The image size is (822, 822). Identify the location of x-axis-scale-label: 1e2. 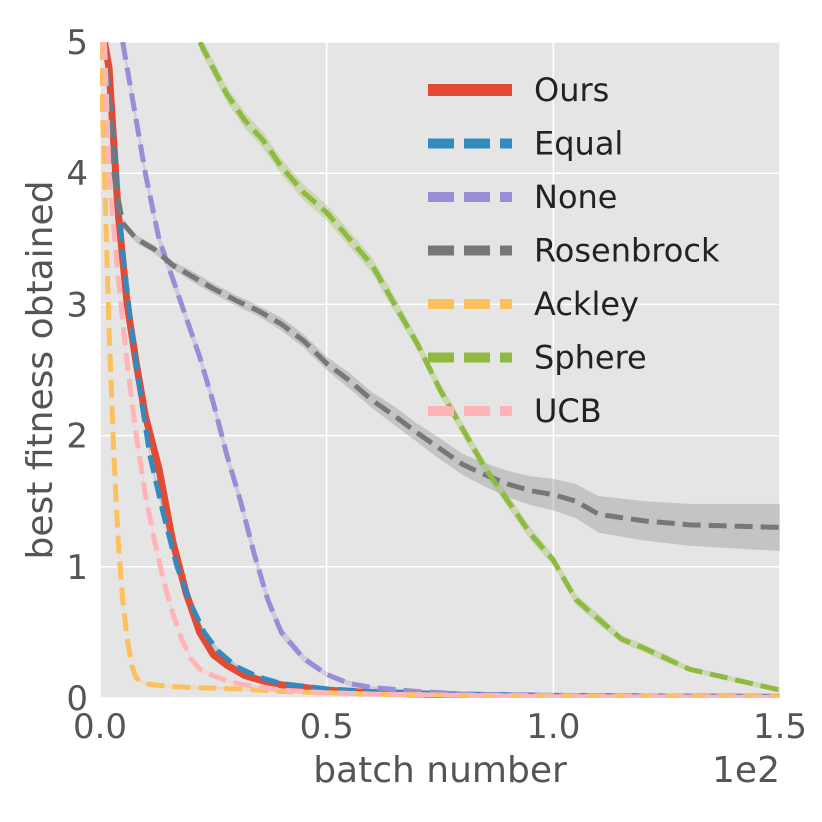
(746, 770).